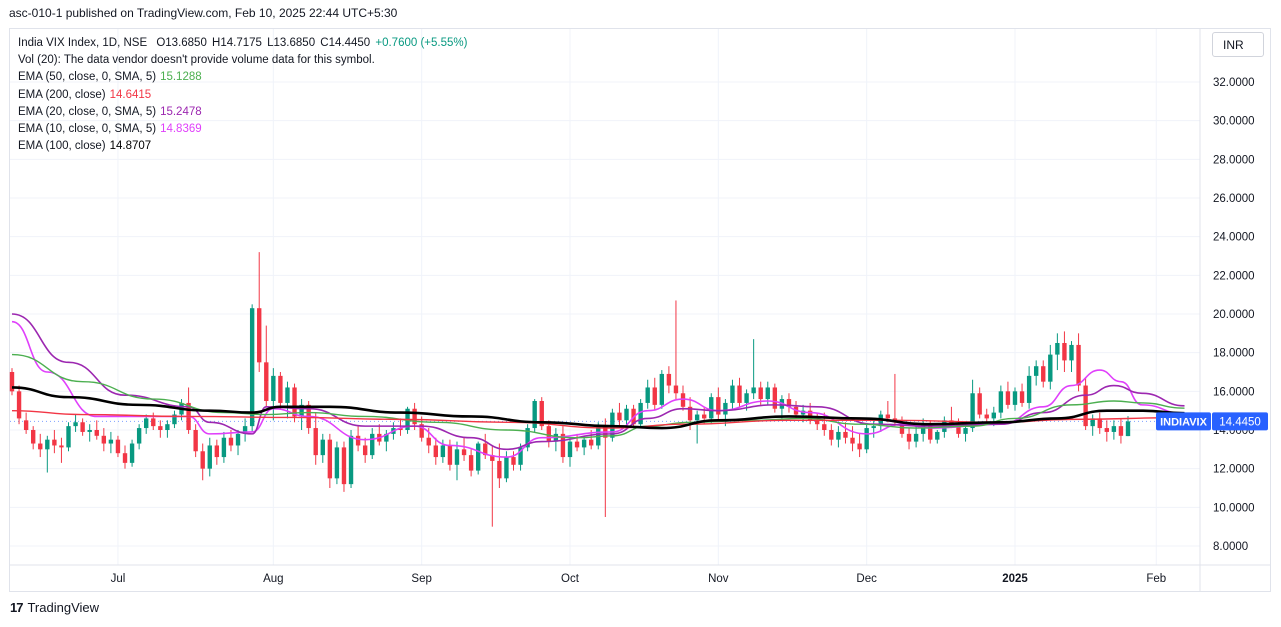  I want to click on x-tick-label: Sep, so click(421, 579).